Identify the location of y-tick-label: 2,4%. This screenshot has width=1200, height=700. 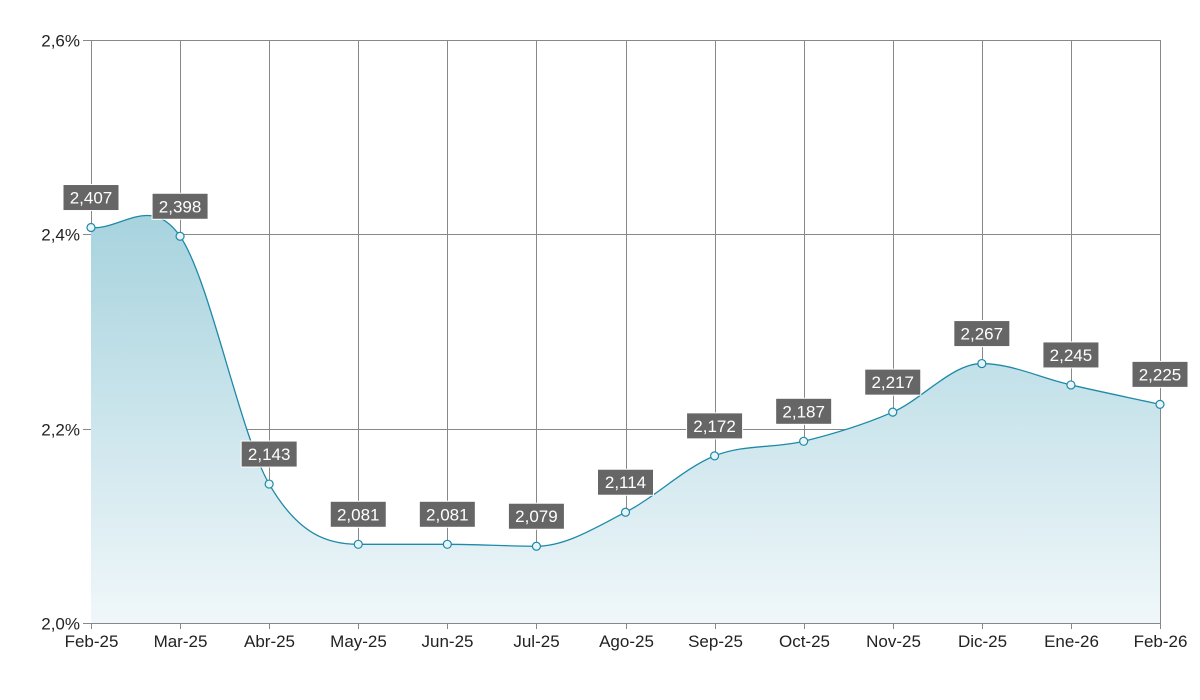
(60, 235).